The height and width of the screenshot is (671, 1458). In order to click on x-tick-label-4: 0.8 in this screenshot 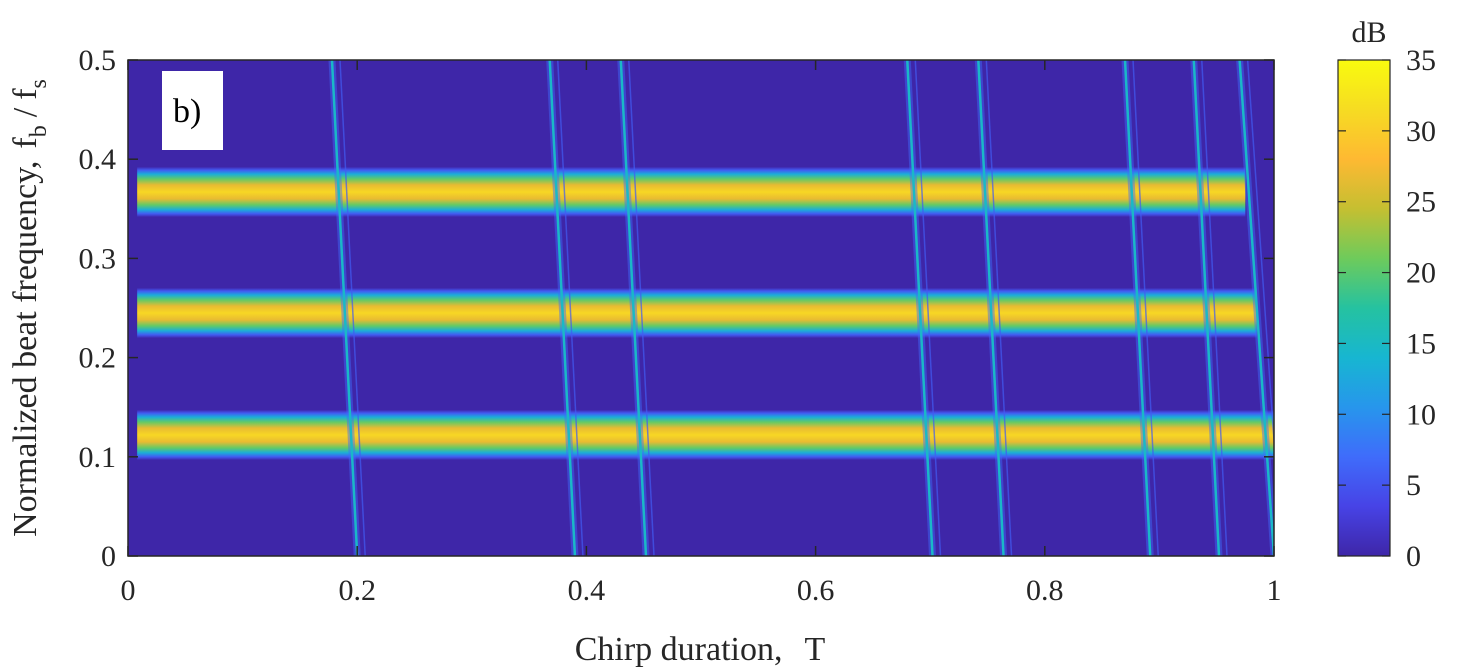, I will do `click(1045, 590)`.